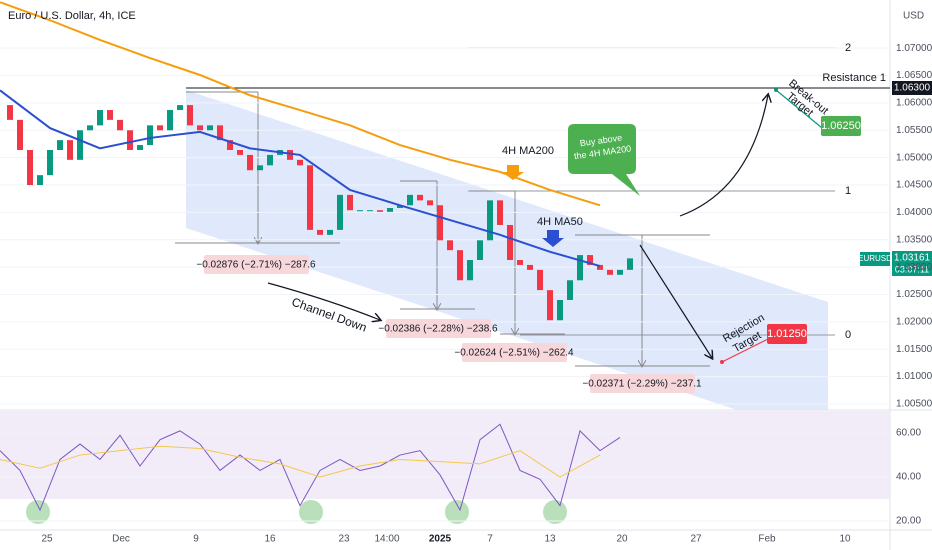  What do you see at coordinates (912, 258) in the screenshot?
I see `last-price-label: 1.03161` at bounding box center [912, 258].